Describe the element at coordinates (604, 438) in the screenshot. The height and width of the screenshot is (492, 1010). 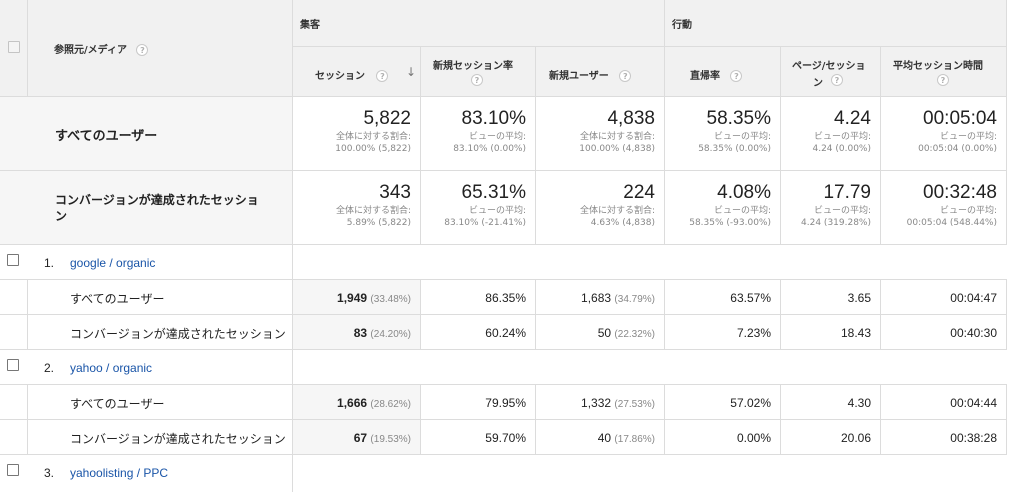
I see `newusers-number: 40` at that location.